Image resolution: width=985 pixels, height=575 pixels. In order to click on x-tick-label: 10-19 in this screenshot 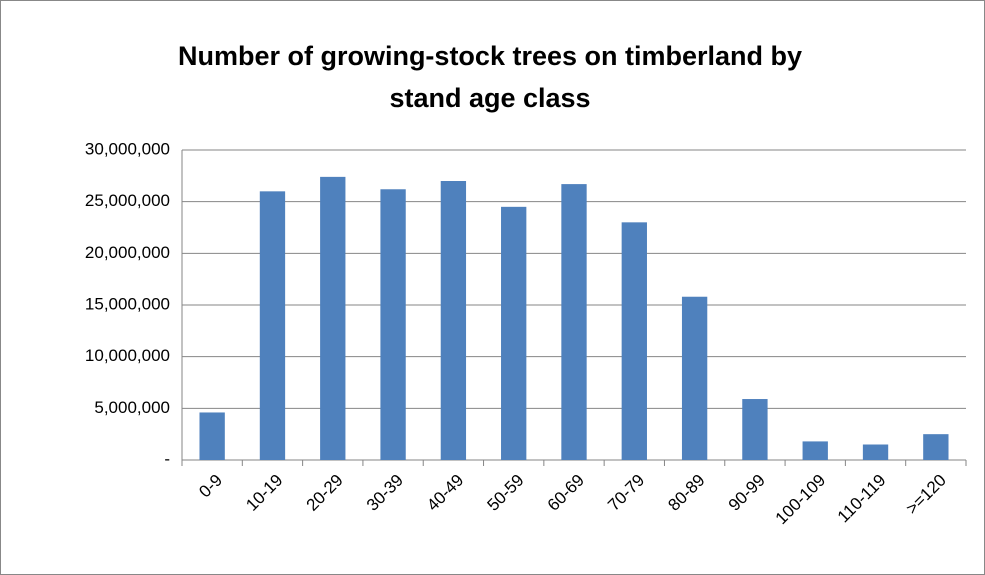, I will do `click(264, 493)`.